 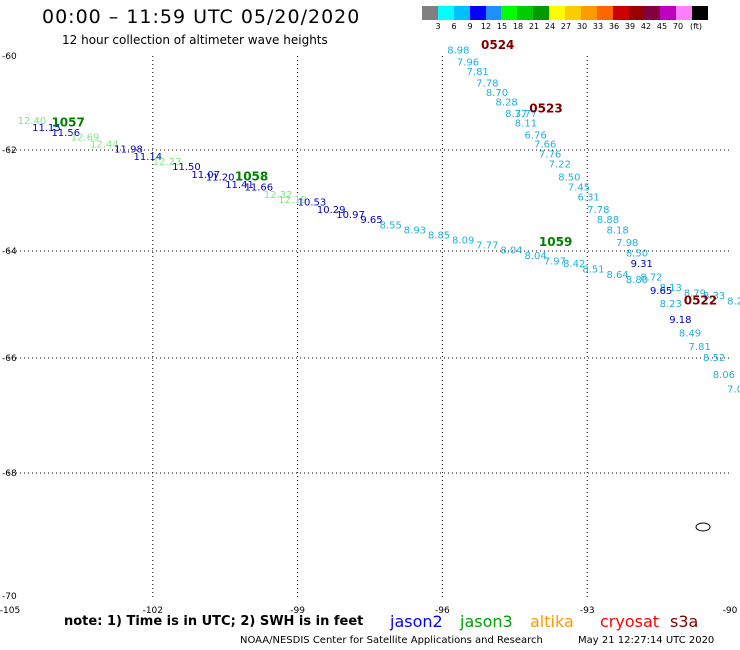 I want to click on pass-label: 0524, so click(x=497, y=45).